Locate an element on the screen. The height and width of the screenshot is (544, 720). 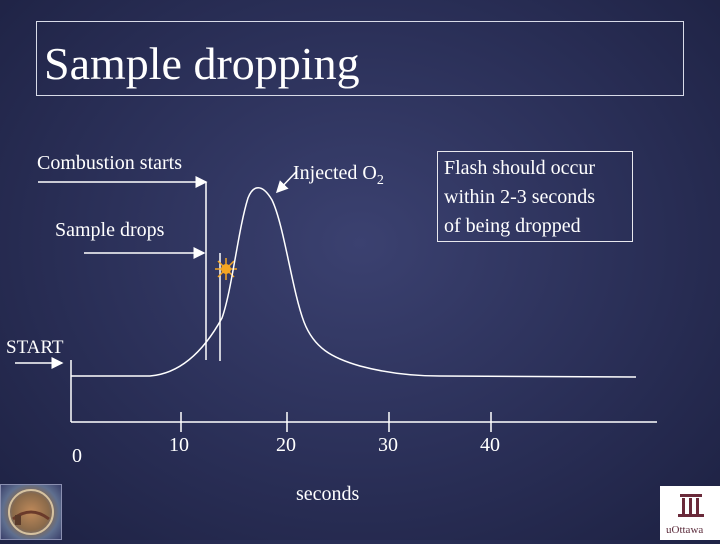
injected-arrow is located at coordinates (286, 182).